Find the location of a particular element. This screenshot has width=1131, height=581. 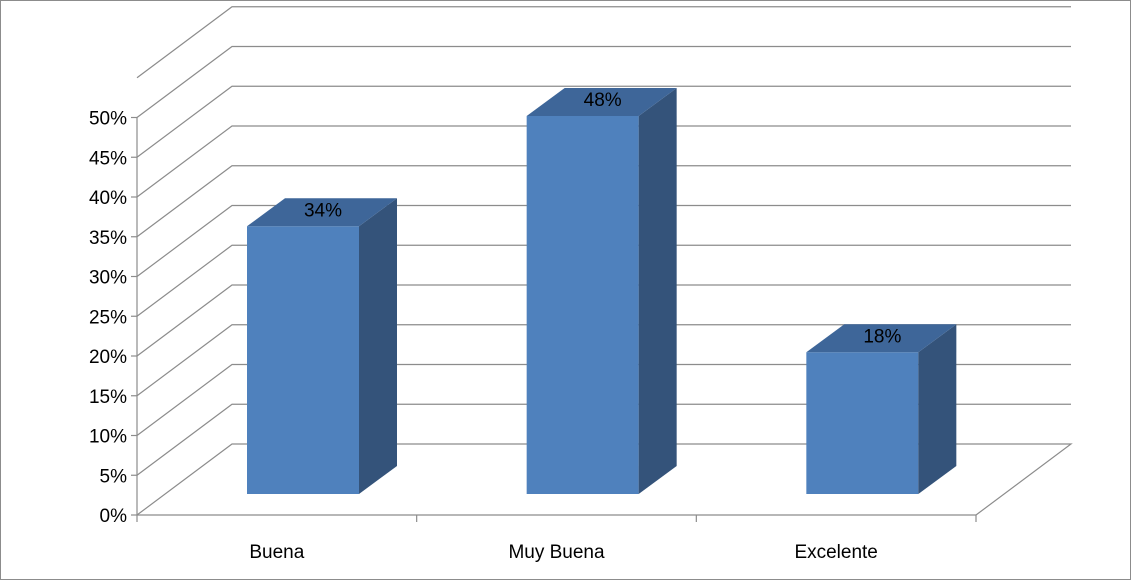

x-category-label: Excelente is located at coordinates (835, 552).